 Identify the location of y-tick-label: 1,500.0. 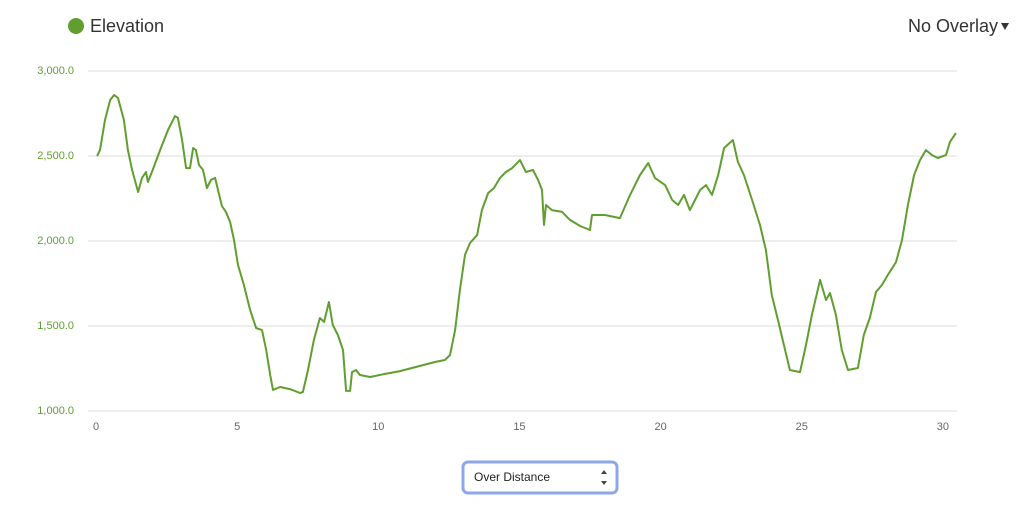
(55, 326).